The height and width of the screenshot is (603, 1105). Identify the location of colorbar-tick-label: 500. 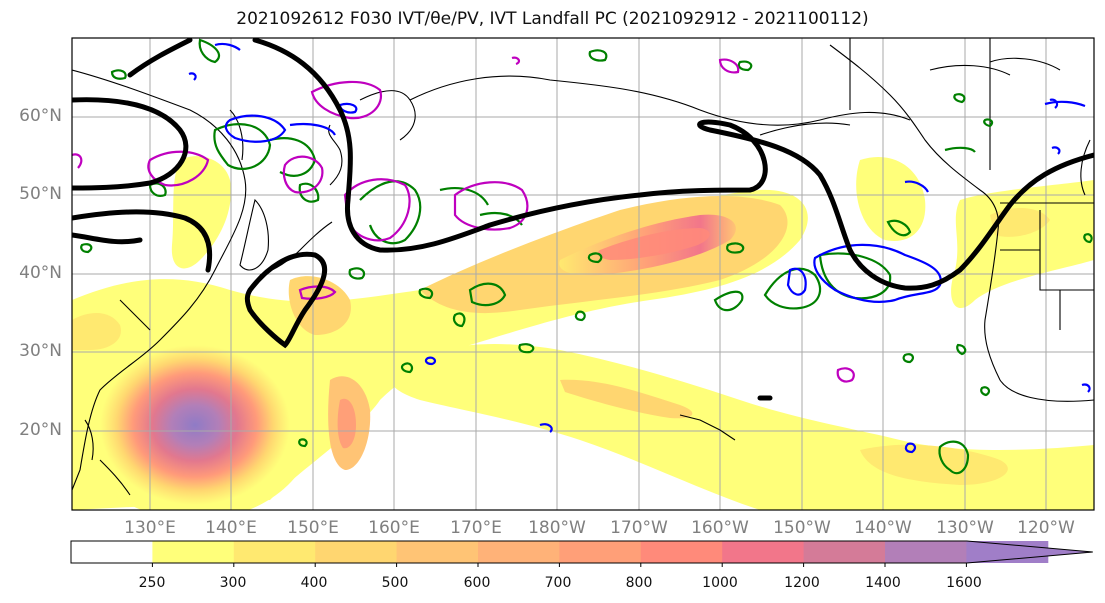
(395, 583).